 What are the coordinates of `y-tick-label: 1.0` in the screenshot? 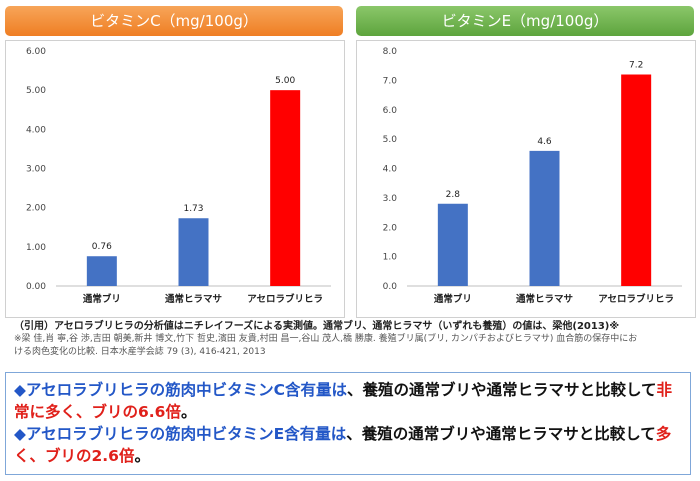 It's located at (390, 258).